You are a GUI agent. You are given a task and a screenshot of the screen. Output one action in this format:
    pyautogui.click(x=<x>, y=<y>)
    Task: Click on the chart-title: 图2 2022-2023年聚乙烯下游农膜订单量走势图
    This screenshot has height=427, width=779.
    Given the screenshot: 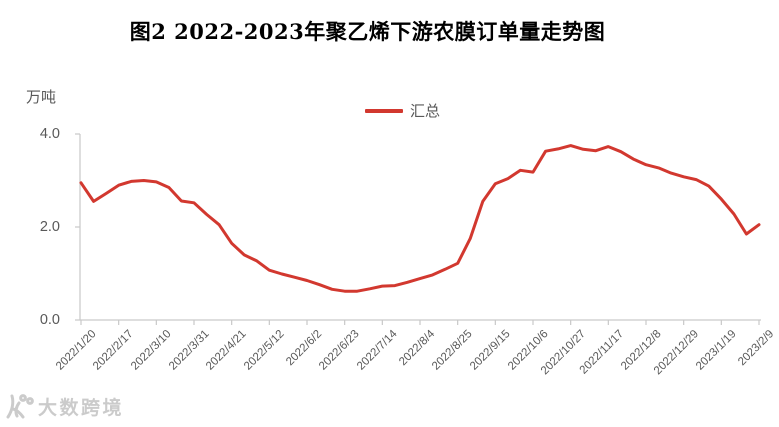 What is the action you would take?
    pyautogui.click(x=367, y=31)
    